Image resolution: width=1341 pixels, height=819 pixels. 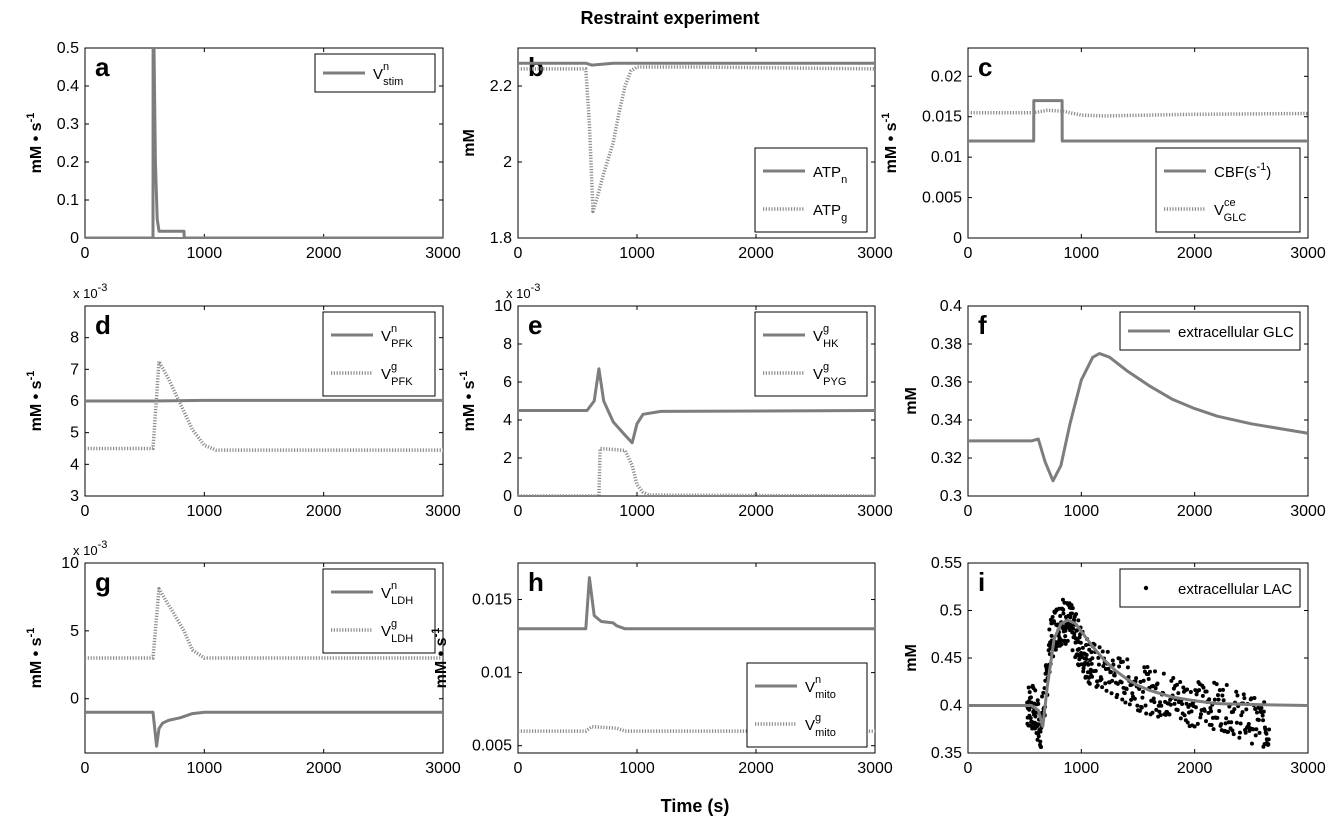 What do you see at coordinates (946, 76) in the screenshot?
I see `y-tick-label: 0.02` at bounding box center [946, 76].